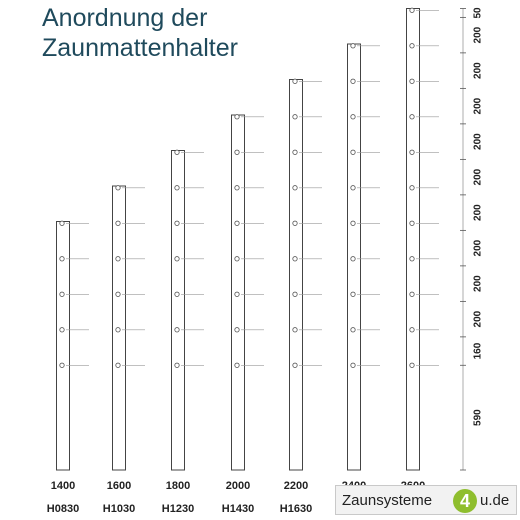 The image size is (520, 520). What do you see at coordinates (124, 350) in the screenshot?
I see `post-1600: 1600 H1030` at bounding box center [124, 350].